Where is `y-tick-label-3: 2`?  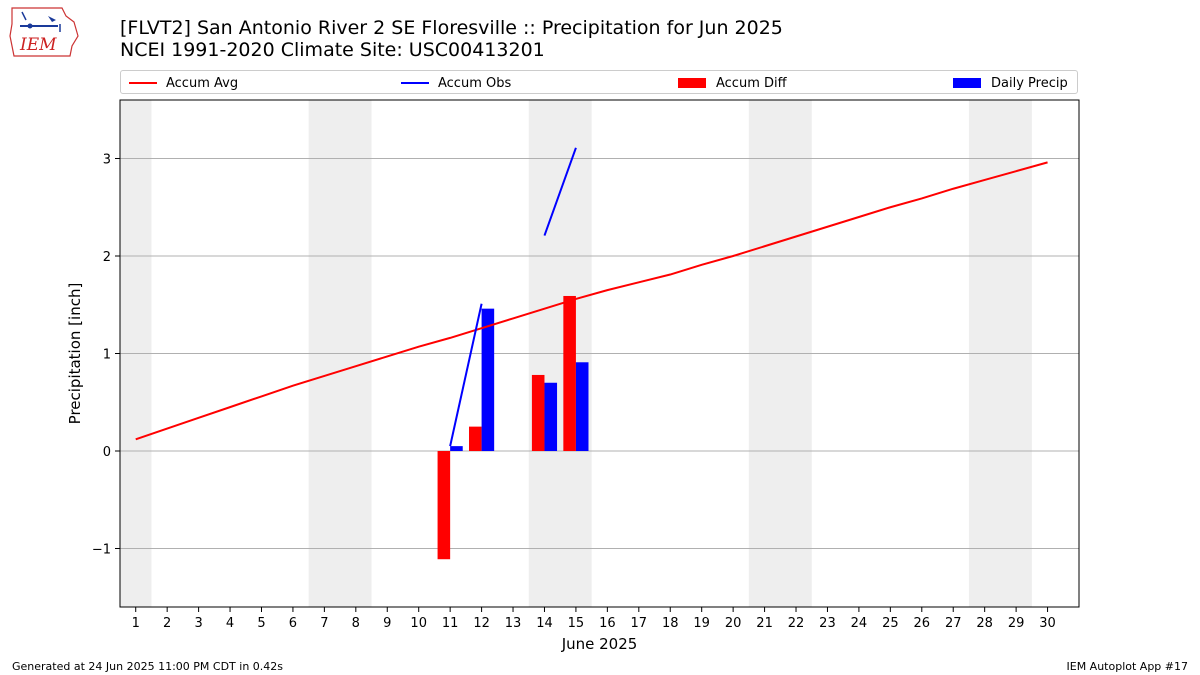
y-tick-label-3: 2 is located at coordinates (107, 257).